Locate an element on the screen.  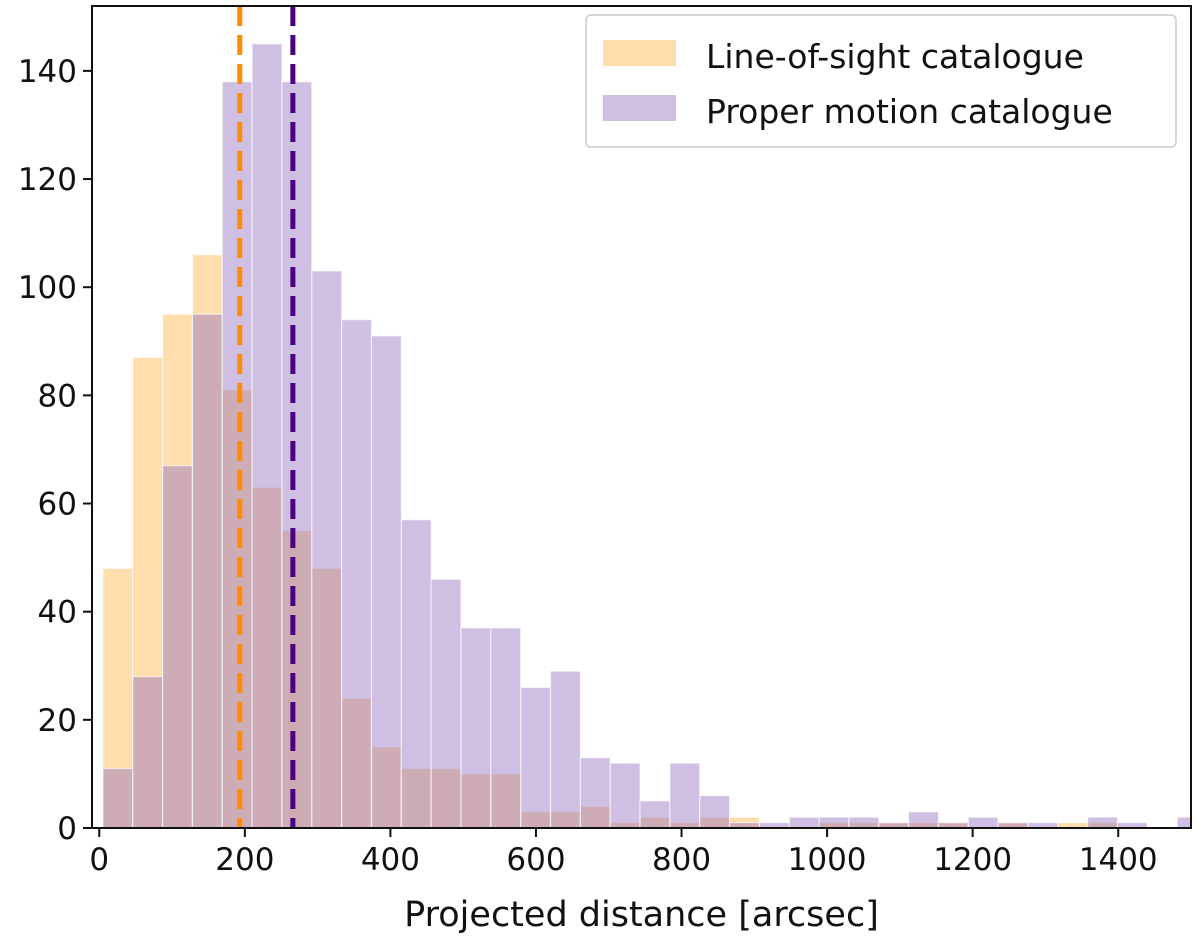
legend-swatch-proper-motion is located at coordinates (639, 108).